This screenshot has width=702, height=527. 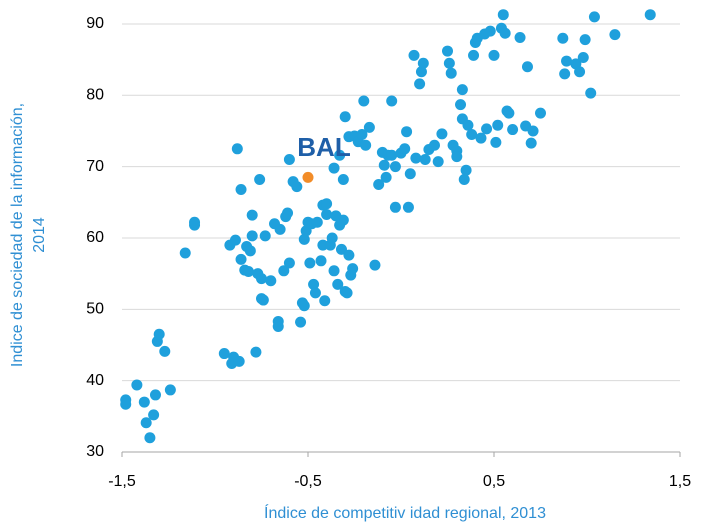 What do you see at coordinates (95, 237) in the screenshot?
I see `y-tick-label: 60` at bounding box center [95, 237].